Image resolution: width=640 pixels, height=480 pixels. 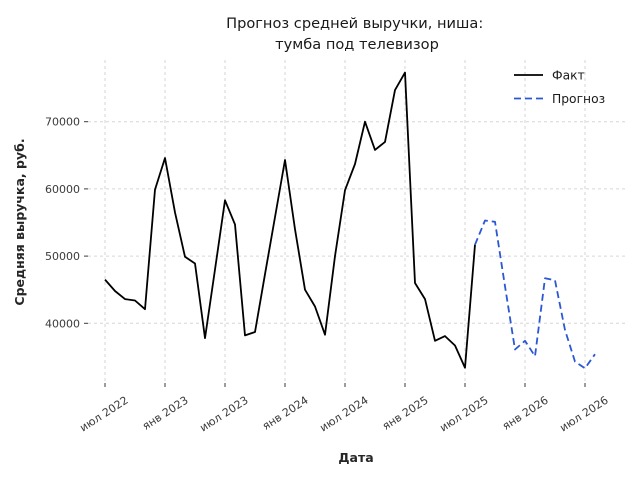 I want to click on x-axis-label: Дата, so click(x=355, y=457).